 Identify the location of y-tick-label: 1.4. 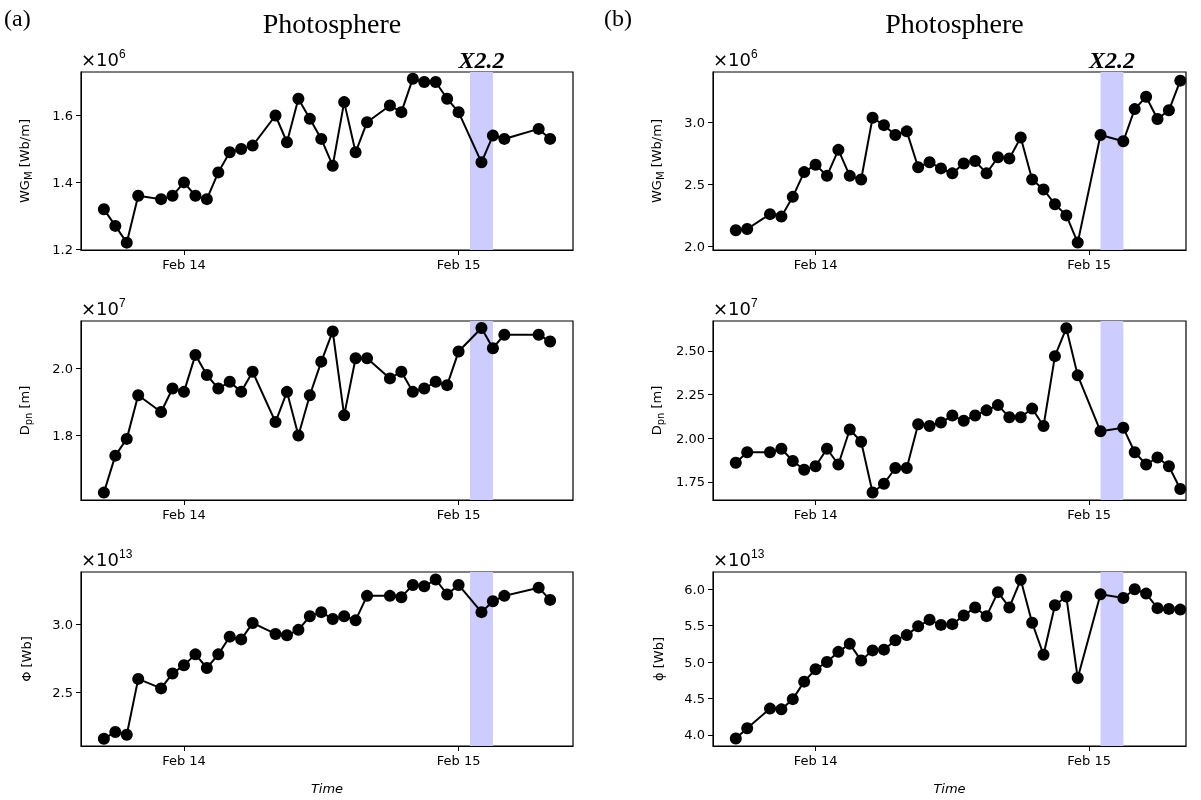
(62, 182).